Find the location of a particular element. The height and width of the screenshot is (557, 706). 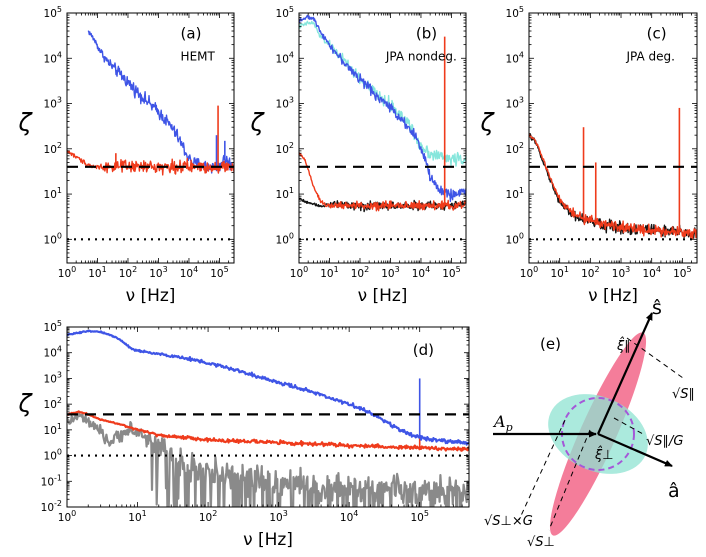

x-tick-label-c: 10¹ is located at coordinates (559, 272).